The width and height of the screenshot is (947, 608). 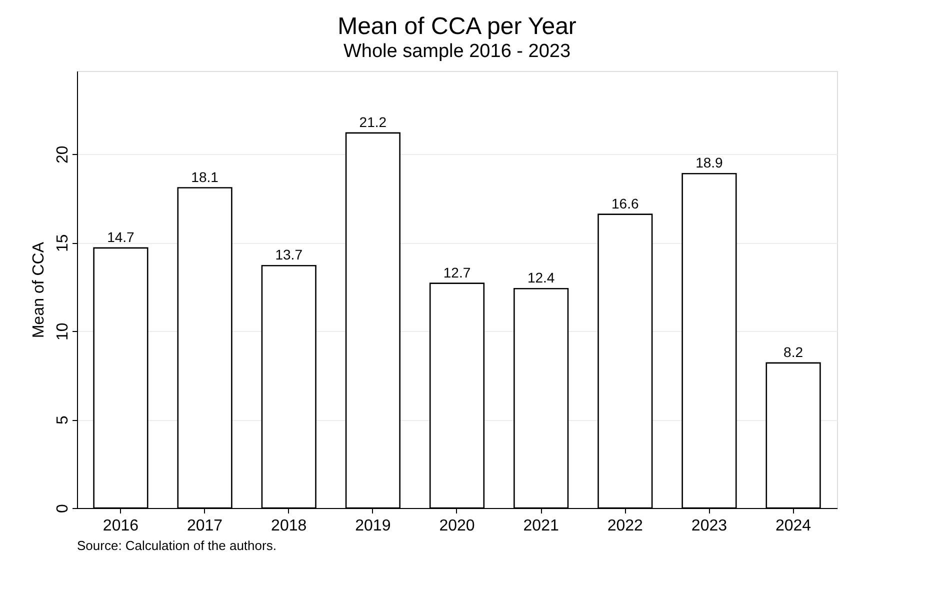 What do you see at coordinates (373, 526) in the screenshot?
I see `x-tick-label: 2019` at bounding box center [373, 526].